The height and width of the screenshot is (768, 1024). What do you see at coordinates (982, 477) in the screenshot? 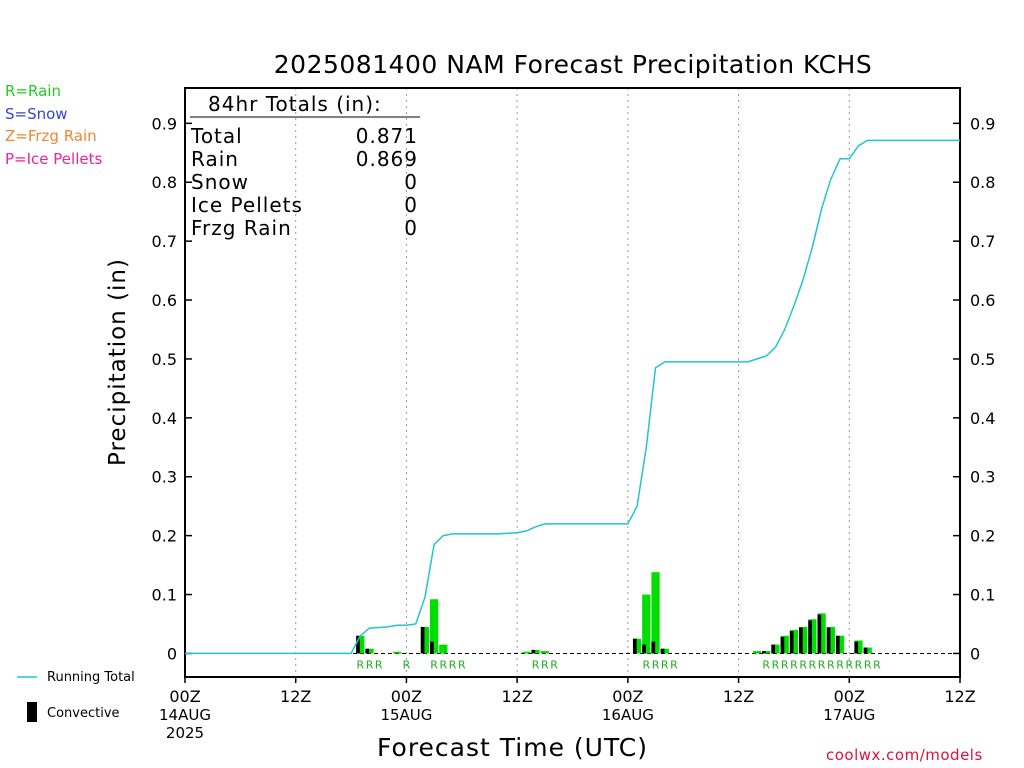
I see `y-tick-label-right: 0.3` at bounding box center [982, 477].